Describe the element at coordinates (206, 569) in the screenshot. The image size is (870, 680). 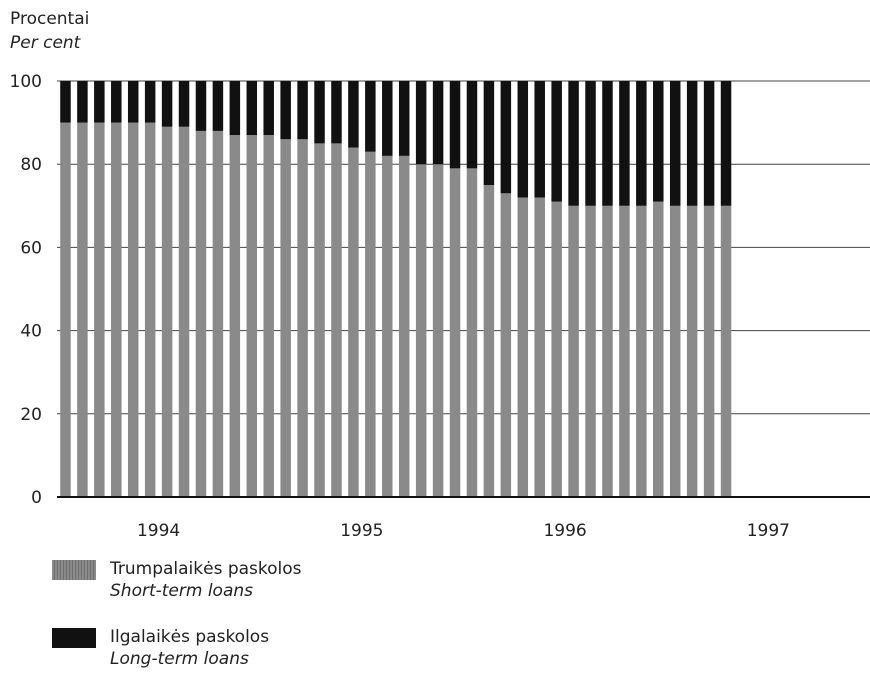
I see `legend-label-short-term-lt: Trumpalaikės paskolos` at that location.